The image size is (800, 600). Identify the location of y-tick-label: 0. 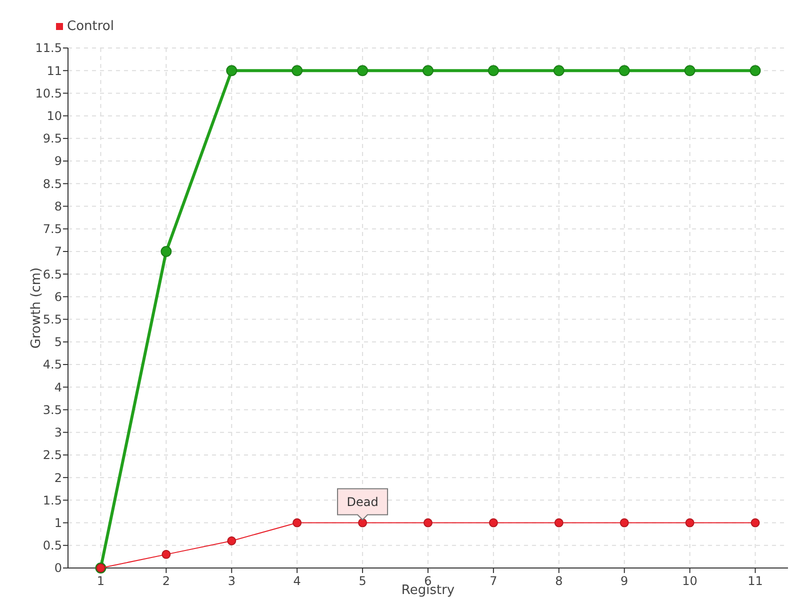
(58, 568).